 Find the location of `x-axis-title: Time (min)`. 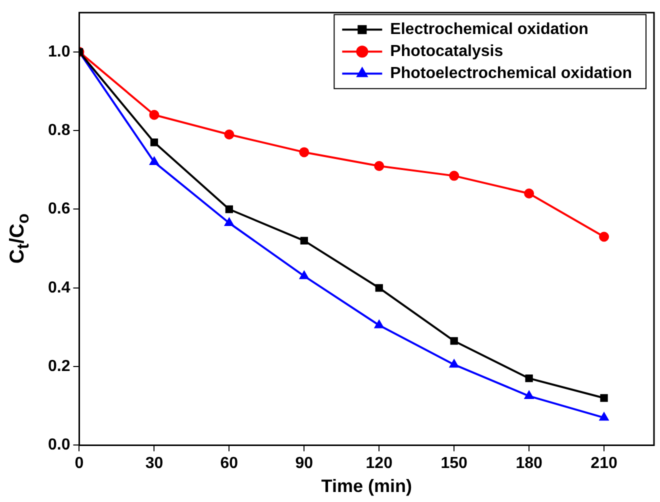

x-axis-title: Time (min) is located at coordinates (366, 486).